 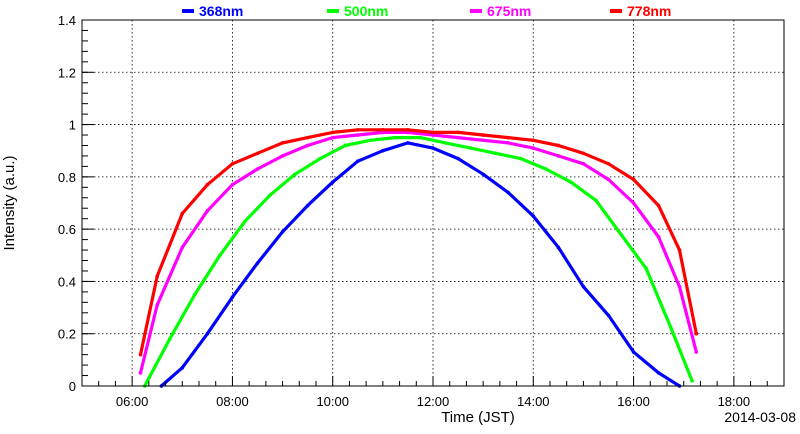 I want to click on date-label: 2014-03-08, so click(x=760, y=417).